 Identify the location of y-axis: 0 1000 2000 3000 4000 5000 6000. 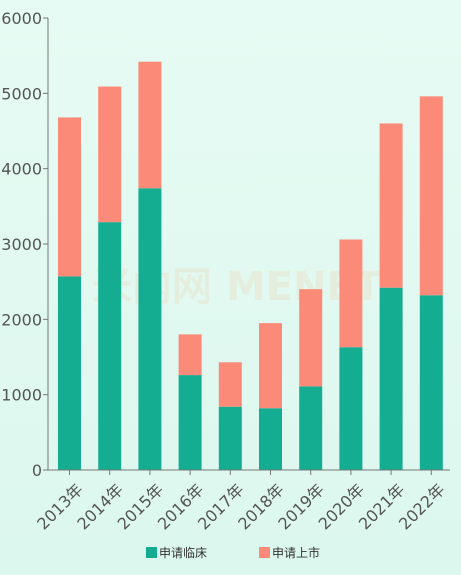
(24, 244).